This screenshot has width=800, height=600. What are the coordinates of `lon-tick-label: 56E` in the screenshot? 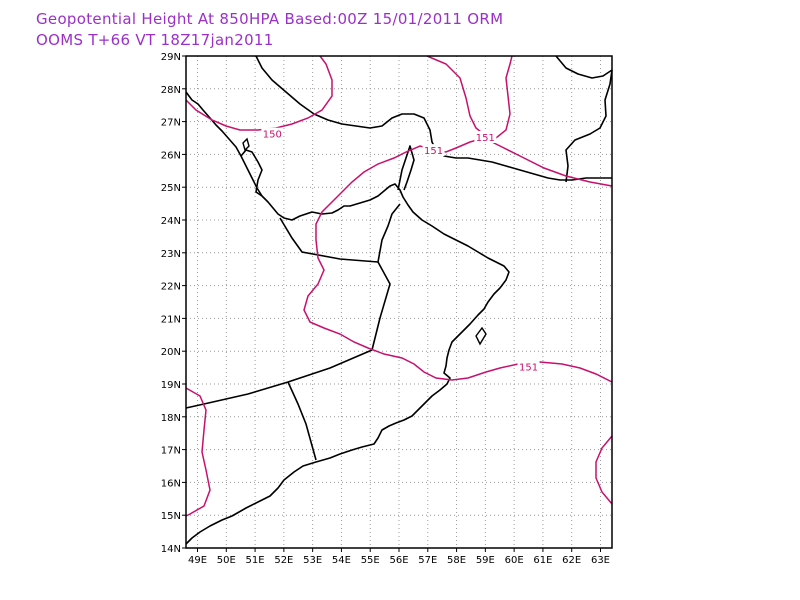 It's located at (398, 560).